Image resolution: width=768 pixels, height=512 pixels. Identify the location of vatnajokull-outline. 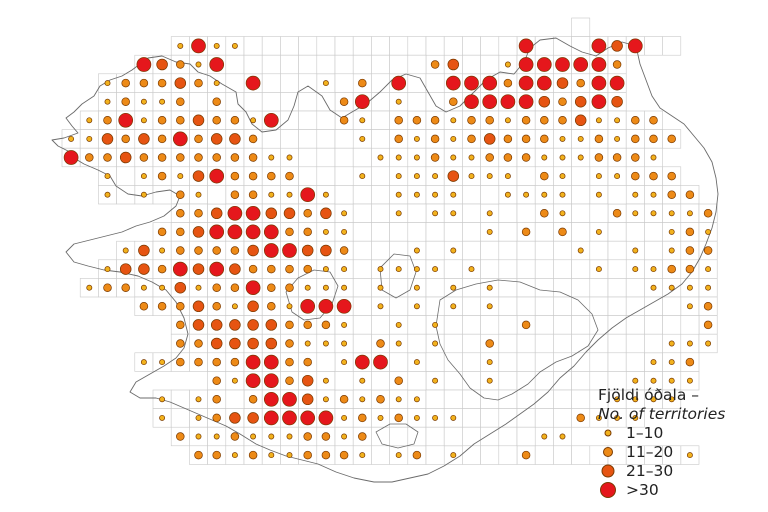
(517, 340).